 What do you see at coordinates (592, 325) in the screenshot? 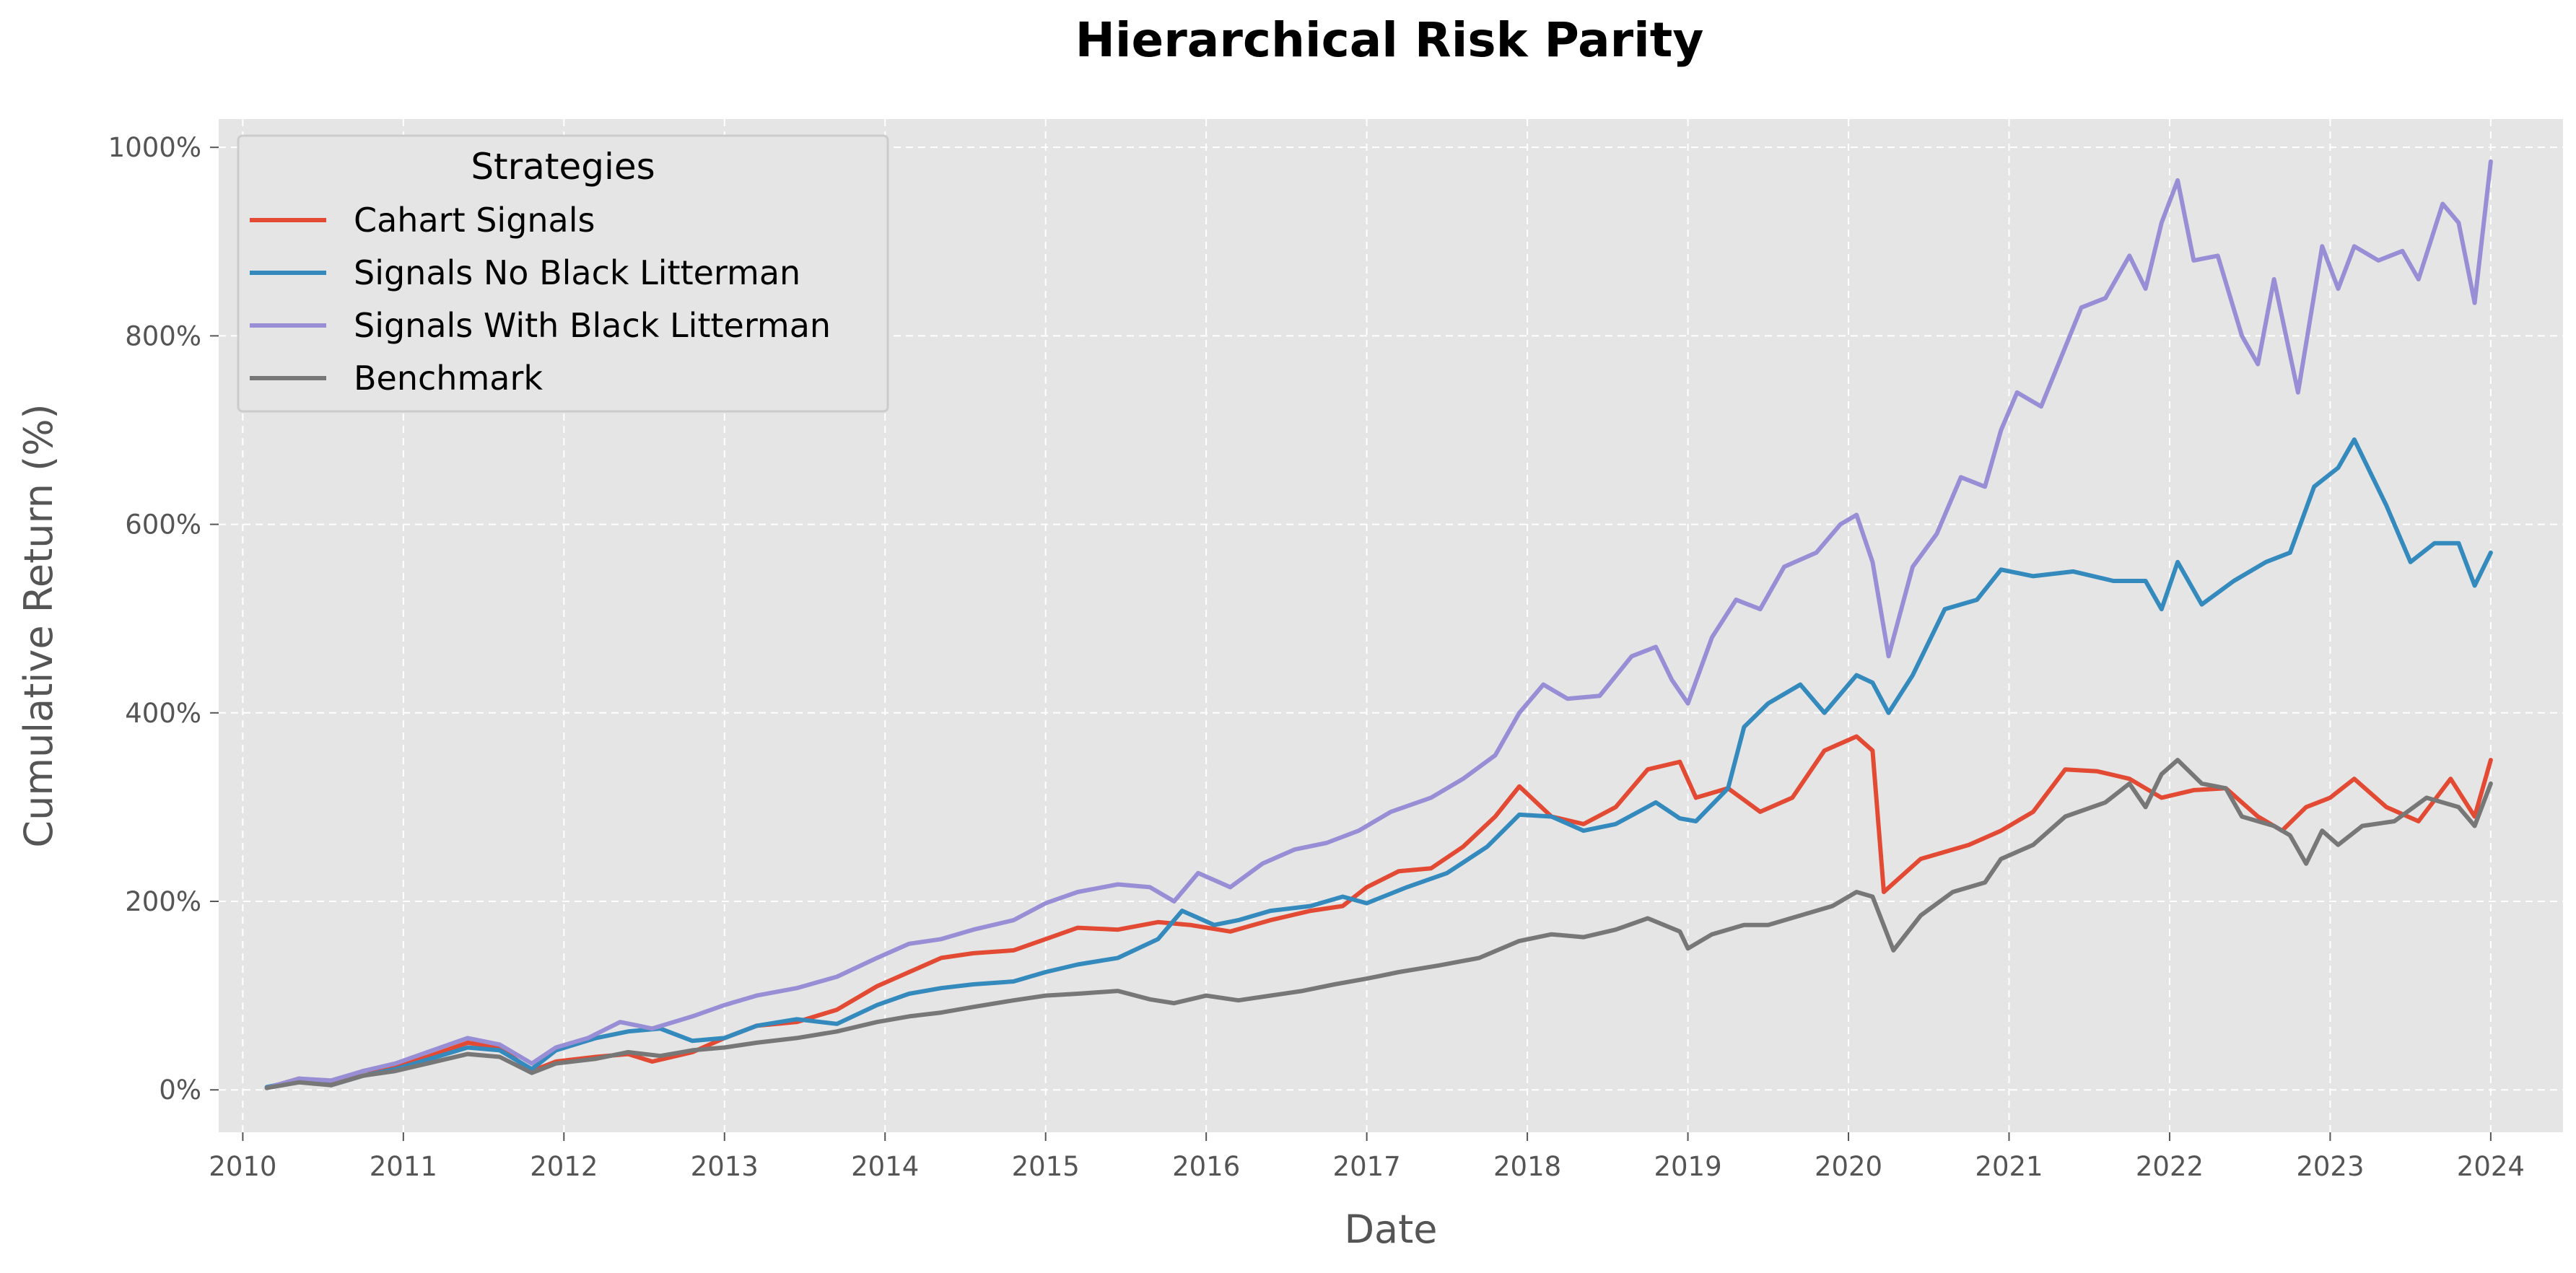
I see `legend-entry: Signals With Black Litterman` at bounding box center [592, 325].